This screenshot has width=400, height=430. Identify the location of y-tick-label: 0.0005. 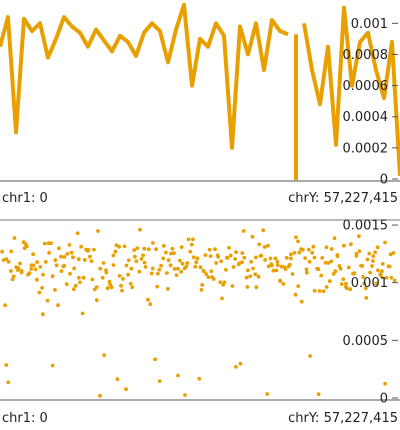
(366, 341).